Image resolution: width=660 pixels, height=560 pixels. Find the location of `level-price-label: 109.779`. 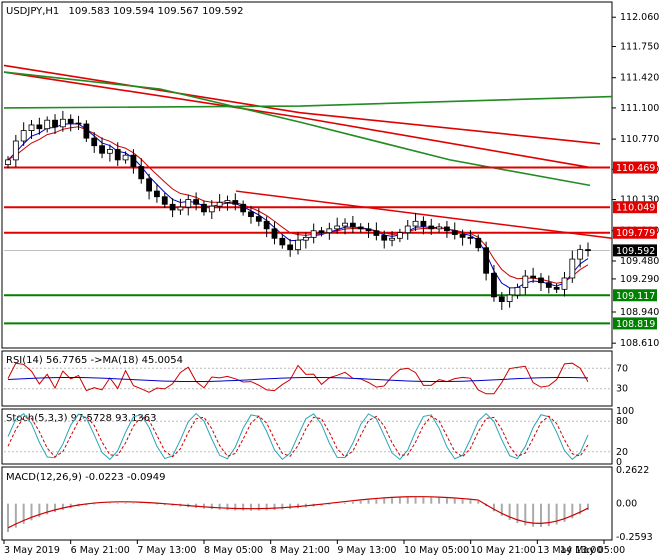

level-price-label: 109.779 is located at coordinates (635, 233).